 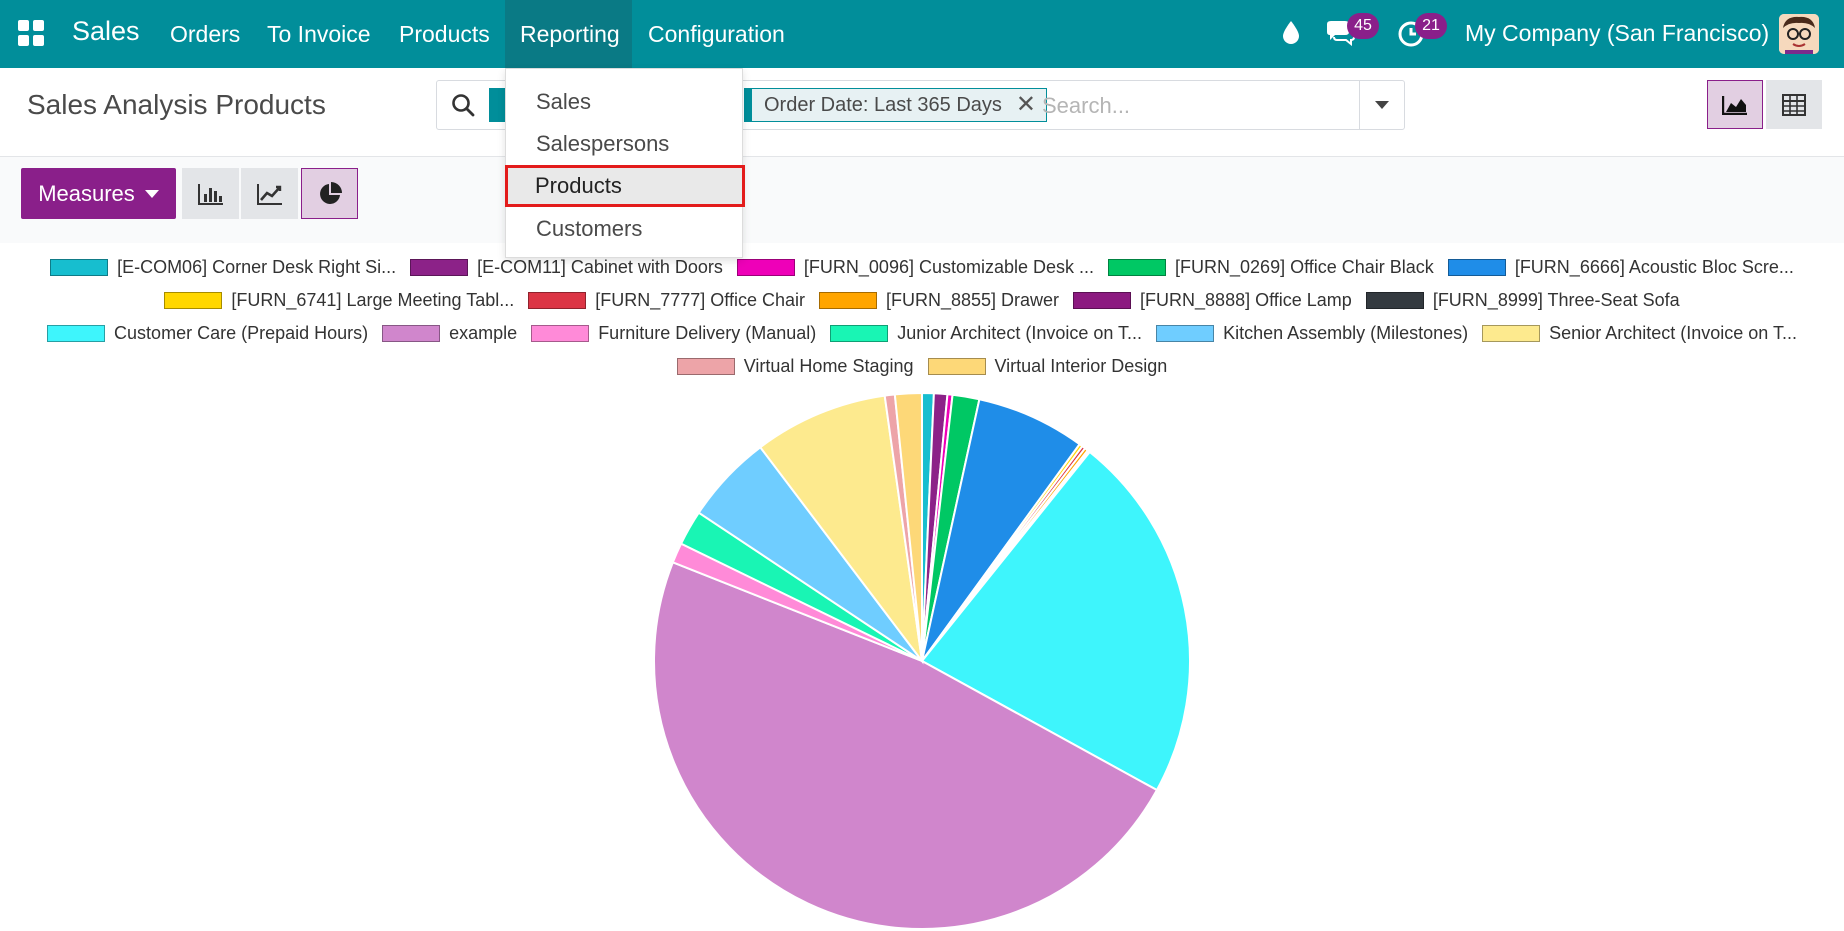 I want to click on area-chart-icon, so click(x=1734, y=105).